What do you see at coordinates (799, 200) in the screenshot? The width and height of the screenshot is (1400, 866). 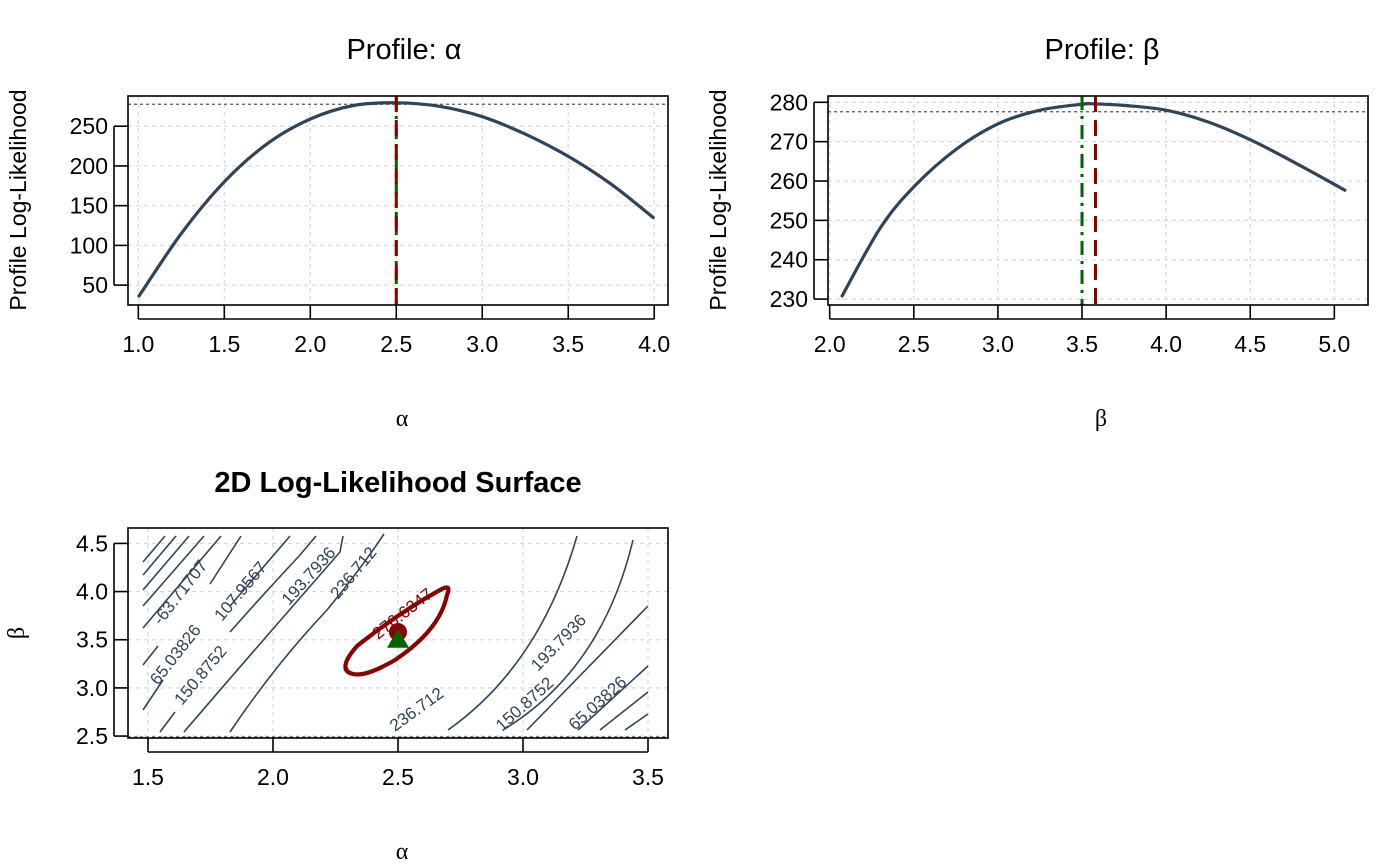 I see `y-axis: 230 240 250 260 270 280` at bounding box center [799, 200].